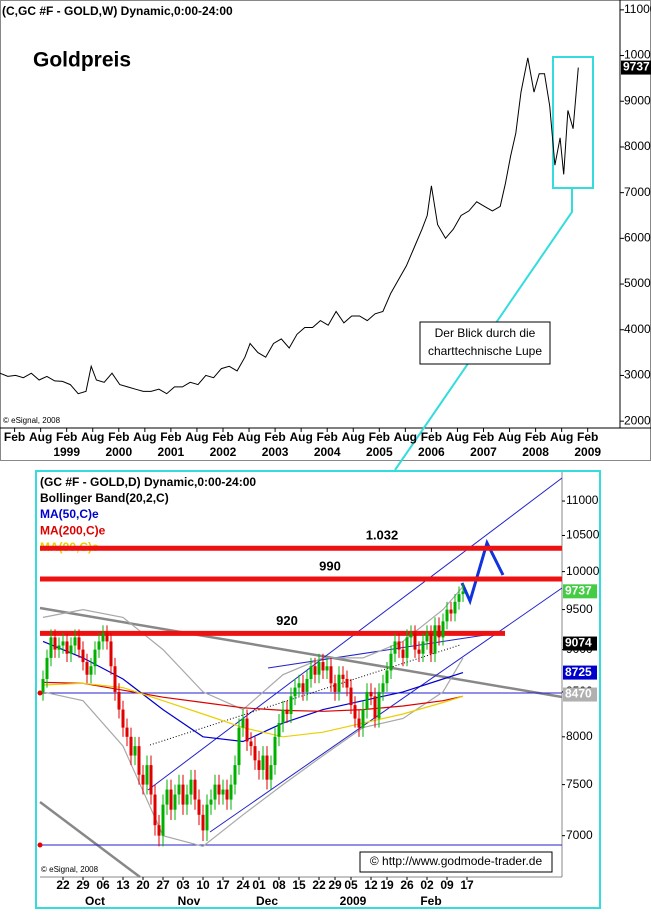  What do you see at coordinates (636, 67) in the screenshot?
I see `last-price-label: 9737` at bounding box center [636, 67].